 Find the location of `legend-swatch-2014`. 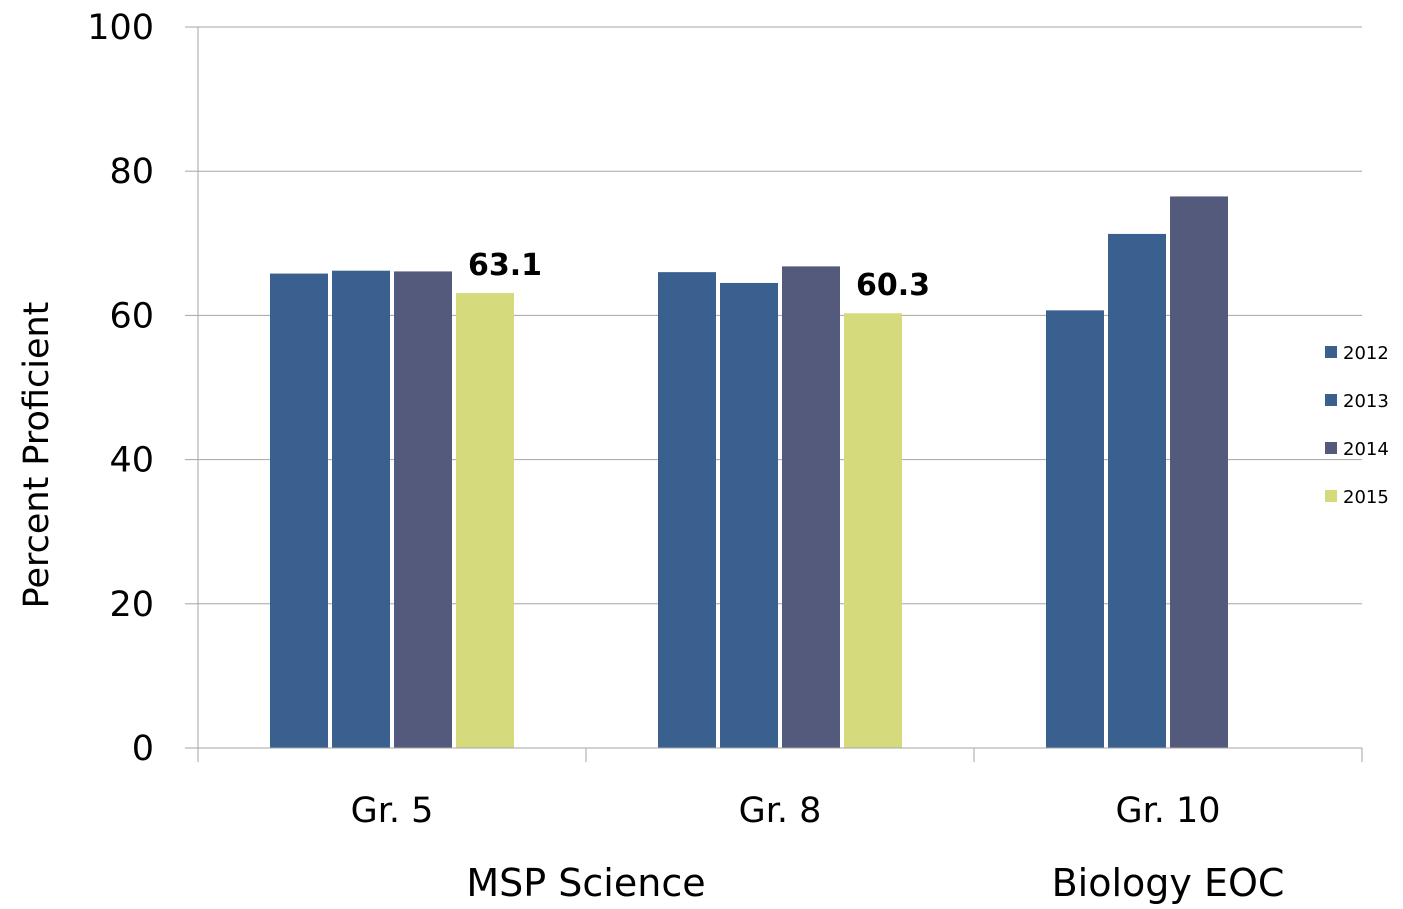

legend-swatch-2014 is located at coordinates (1331, 448).